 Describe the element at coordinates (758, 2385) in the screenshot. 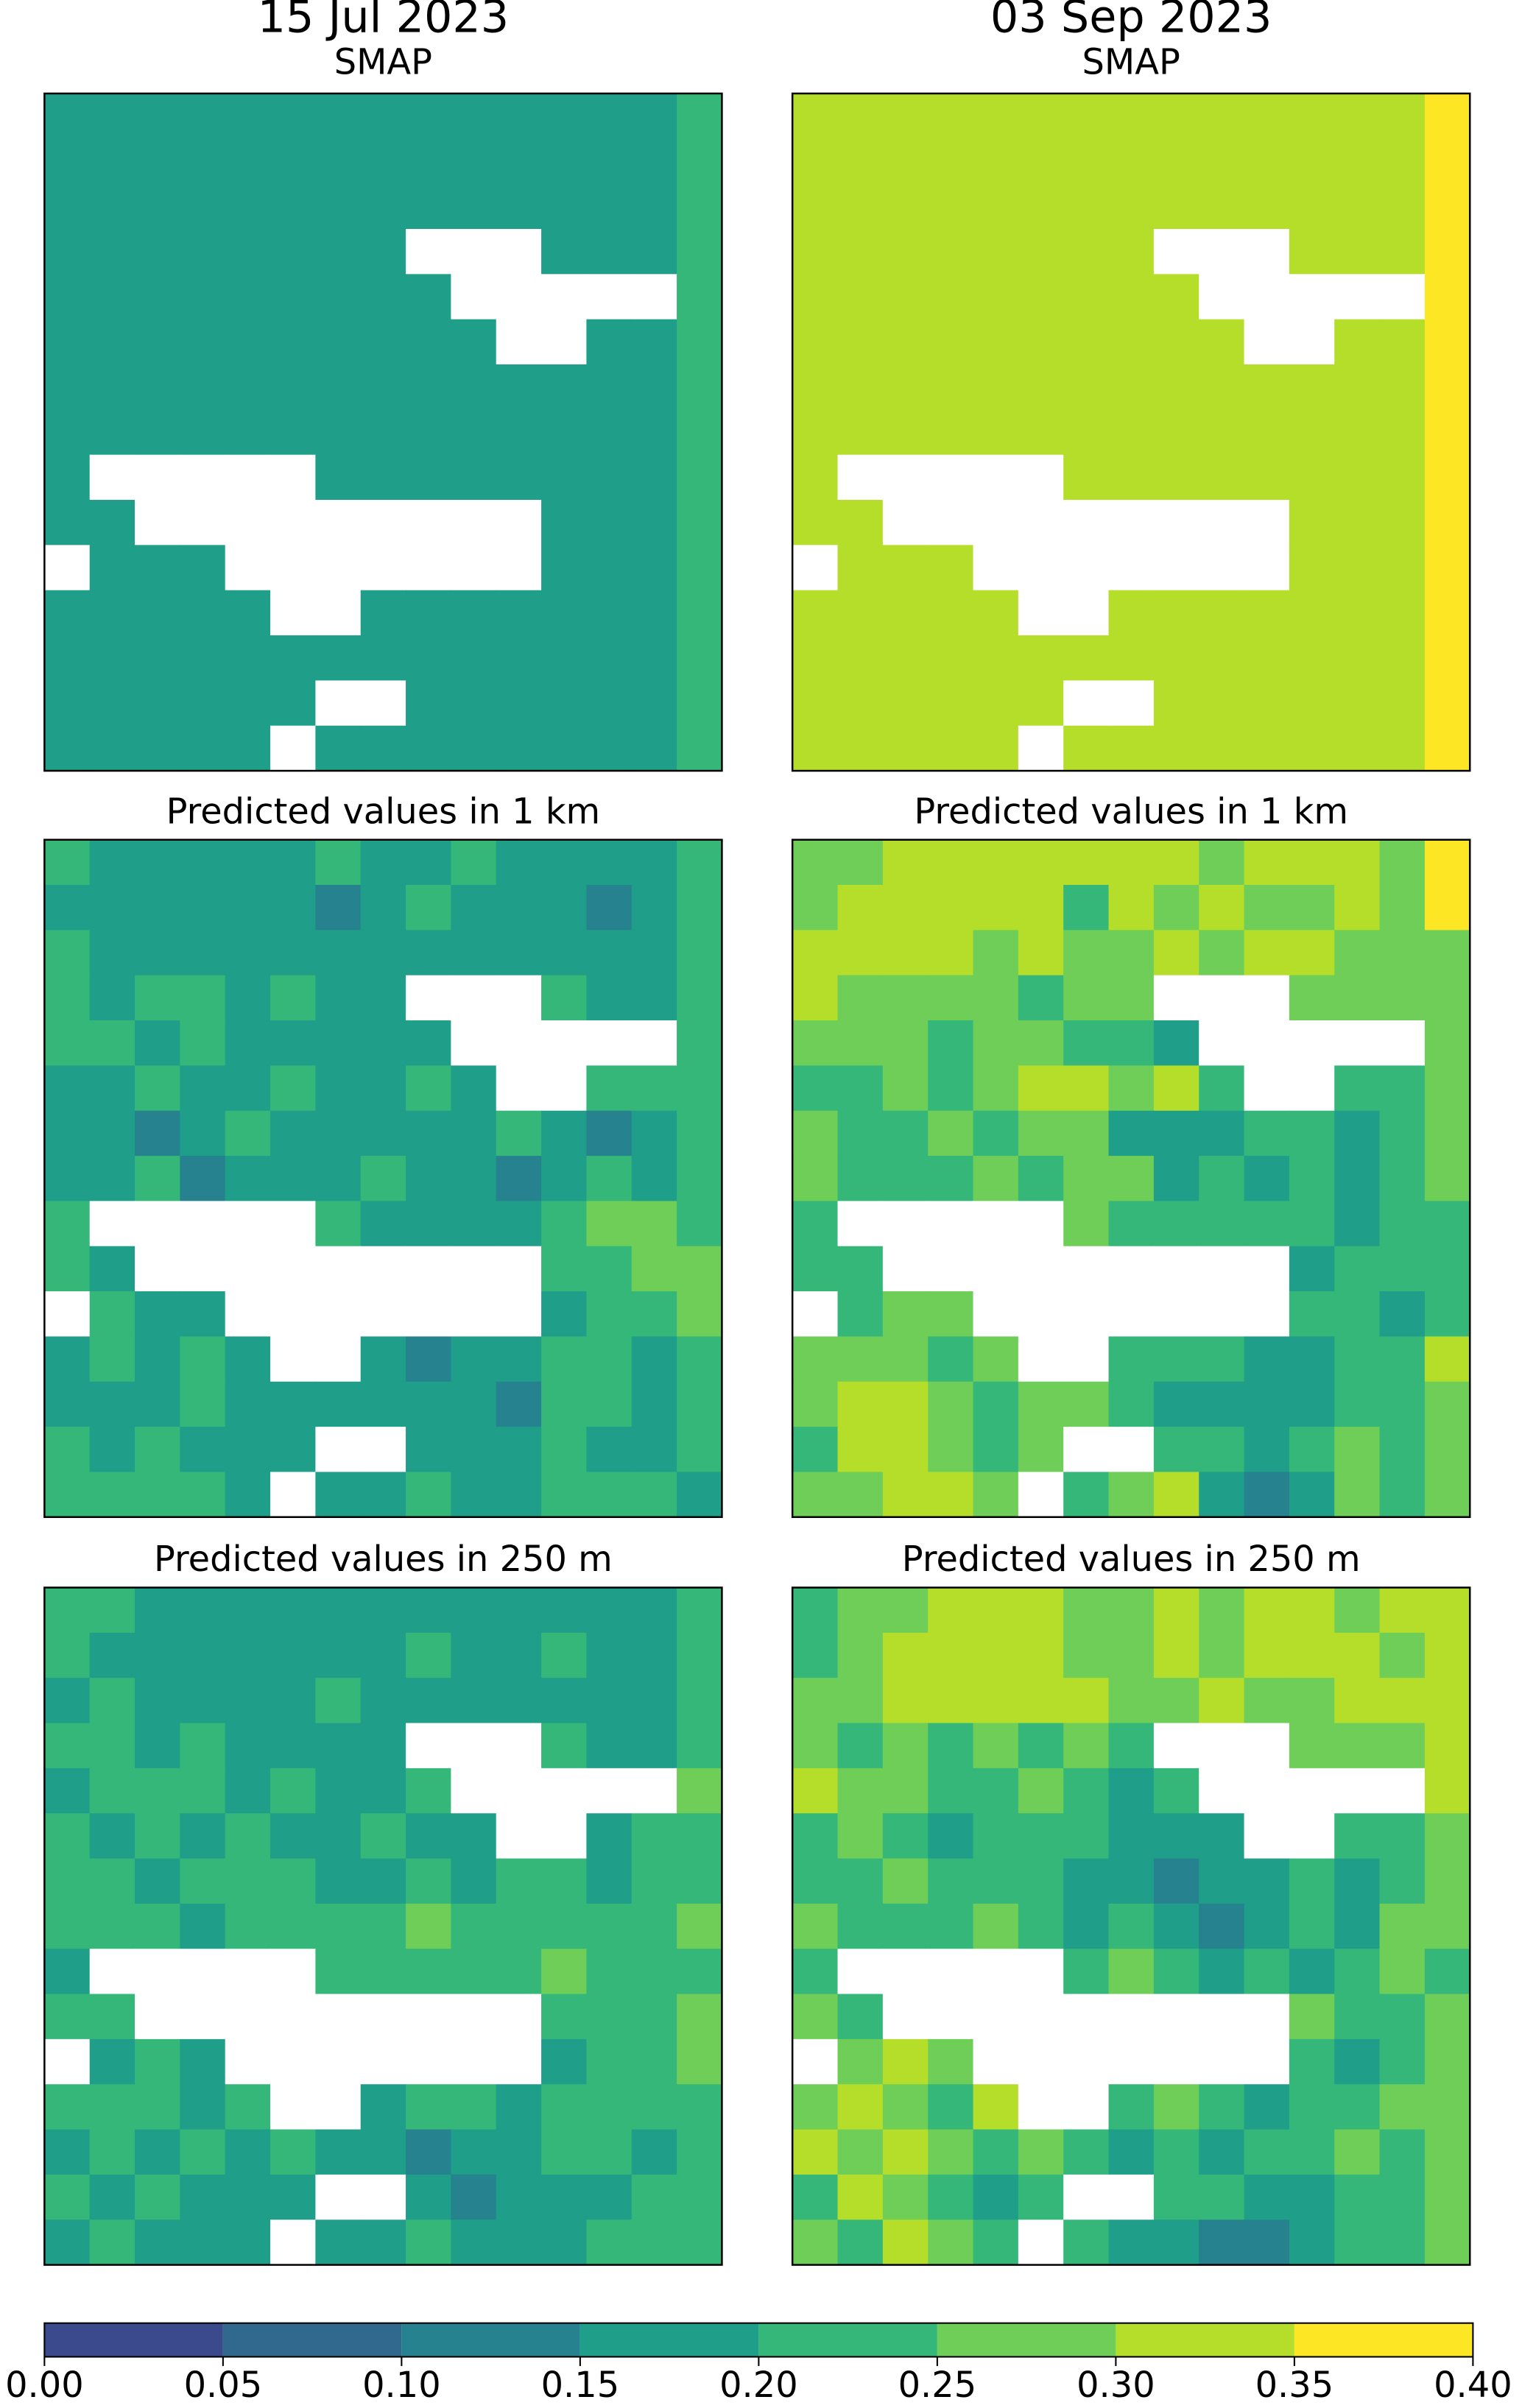

I see `x-tick-label: 0.20` at that location.